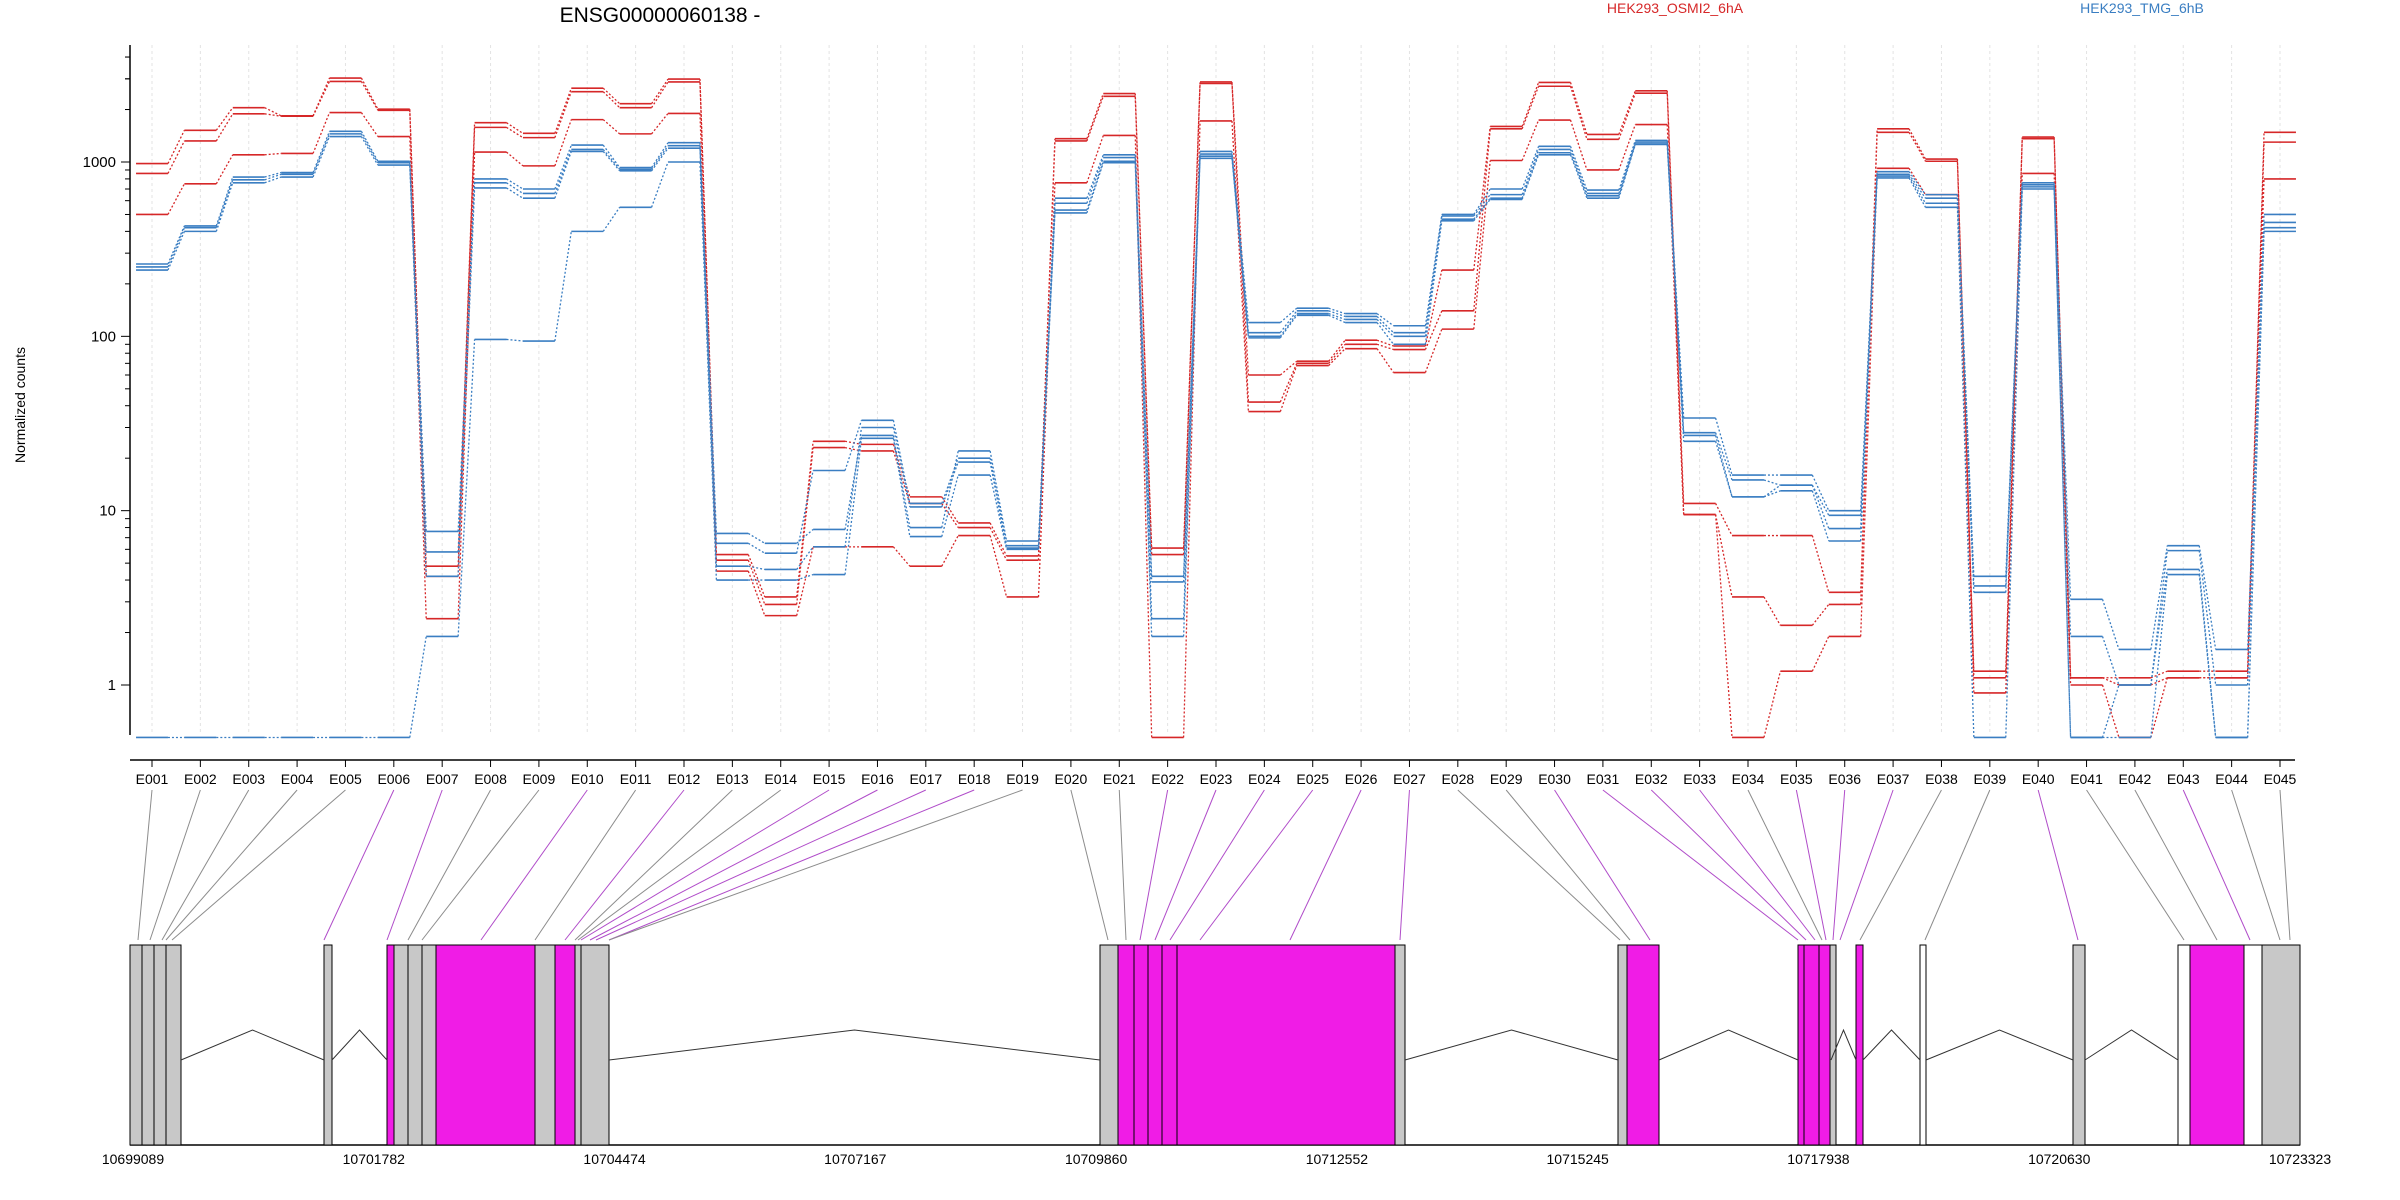 This screenshot has height=1200, width=2400. What do you see at coordinates (1785, 865) in the screenshot?
I see `connector-e034` at bounding box center [1785, 865].